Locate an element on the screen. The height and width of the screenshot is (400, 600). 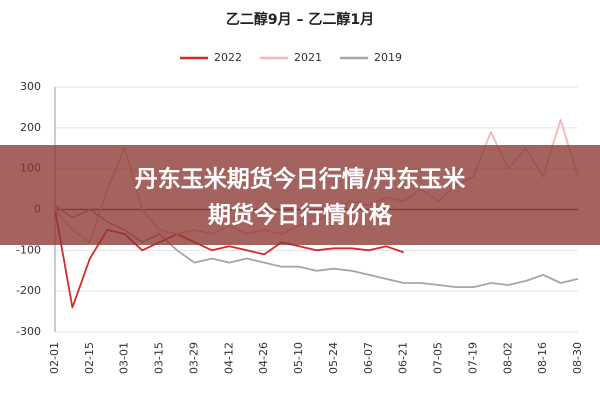
x-tick-label: 03-15 is located at coordinates (159, 358).